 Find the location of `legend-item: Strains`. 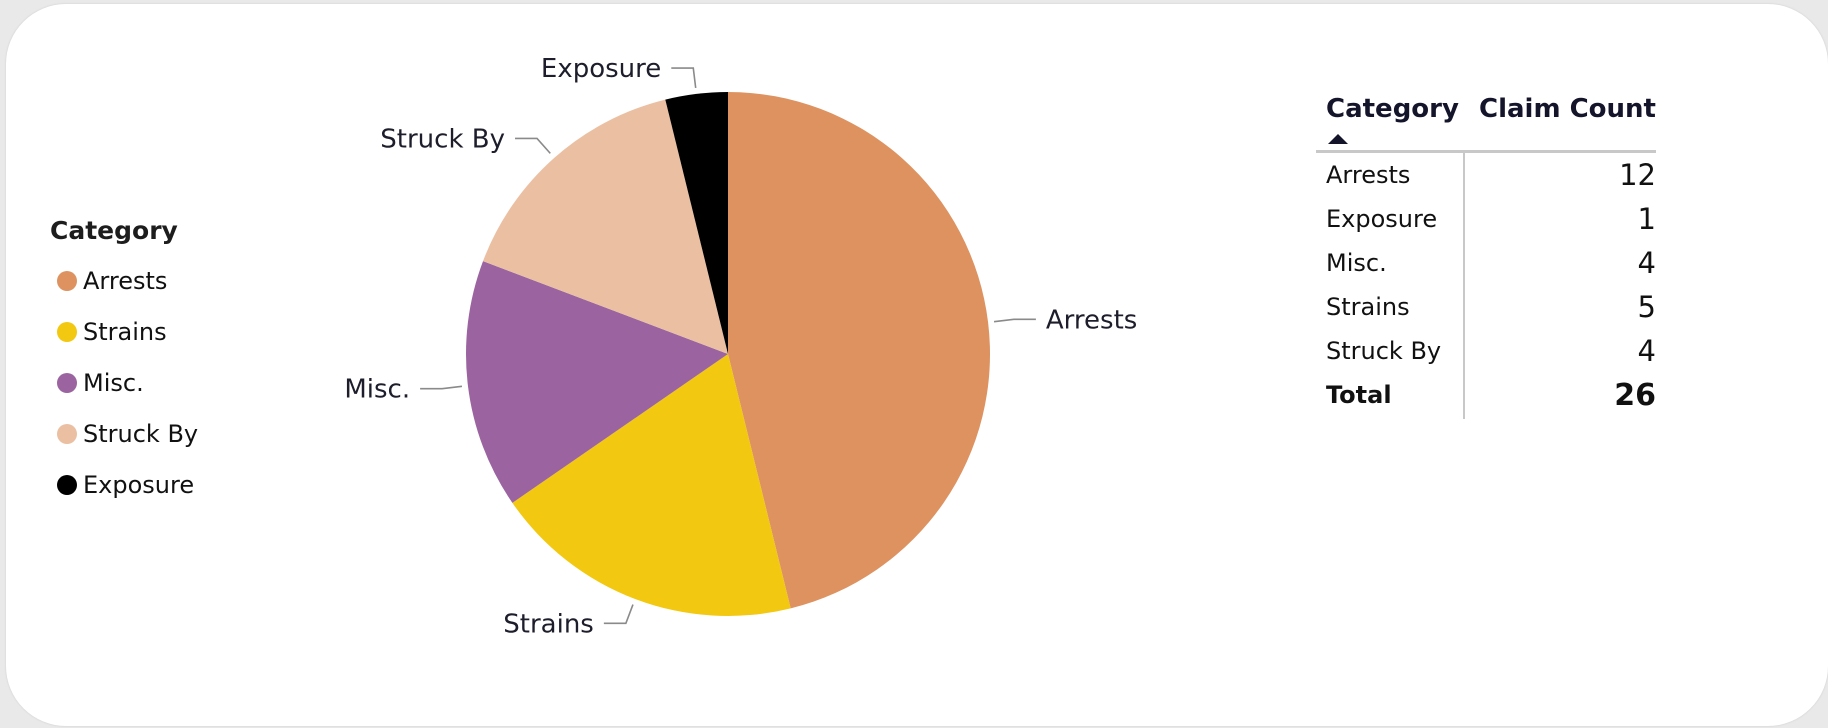

legend-item: Strains is located at coordinates (124, 331).